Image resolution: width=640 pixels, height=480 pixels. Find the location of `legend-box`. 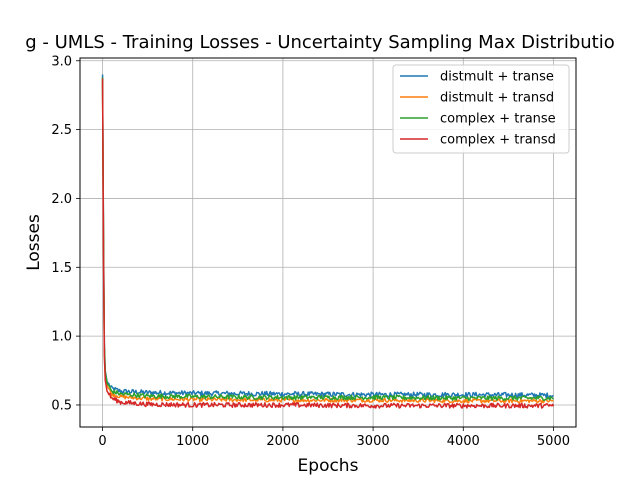

legend-box is located at coordinates (481, 109).